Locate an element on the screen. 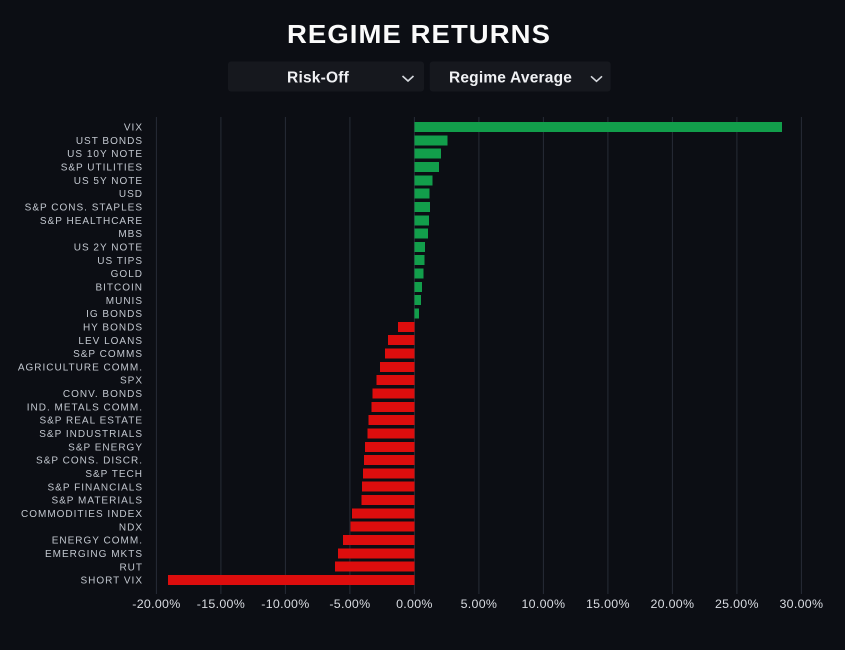  svg-text: S&P REAL ESTATE is located at coordinates (91, 421).